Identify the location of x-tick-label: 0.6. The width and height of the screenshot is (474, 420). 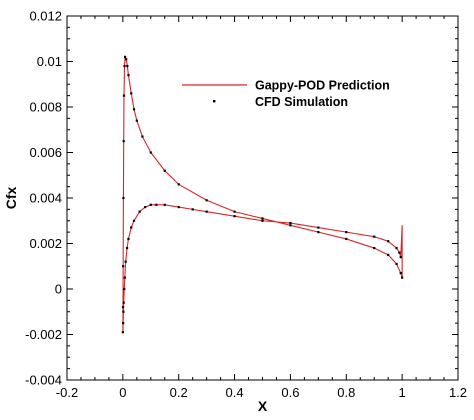
(290, 392).